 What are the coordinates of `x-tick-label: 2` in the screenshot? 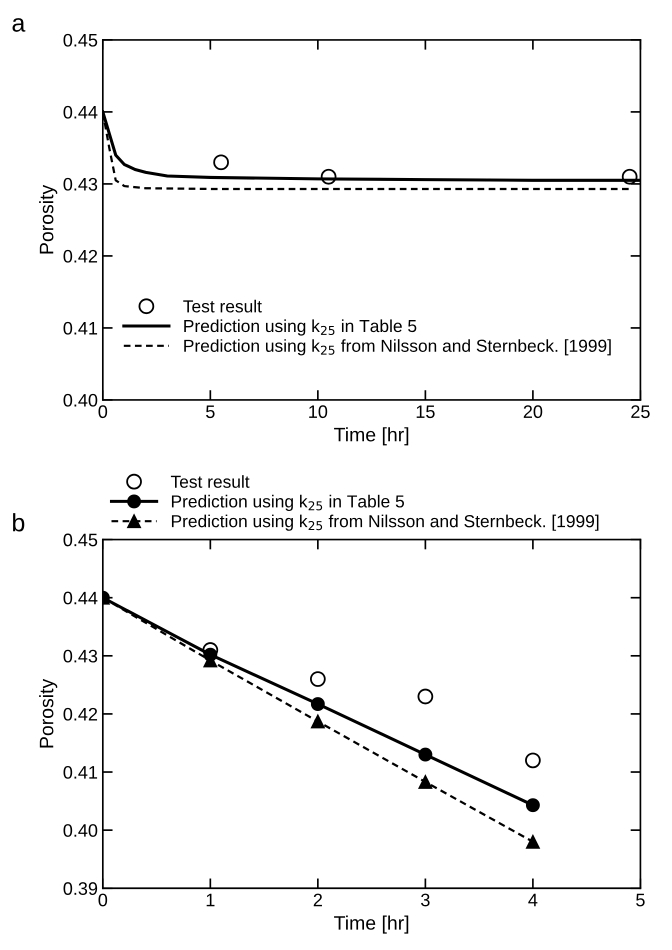 It's located at (318, 900).